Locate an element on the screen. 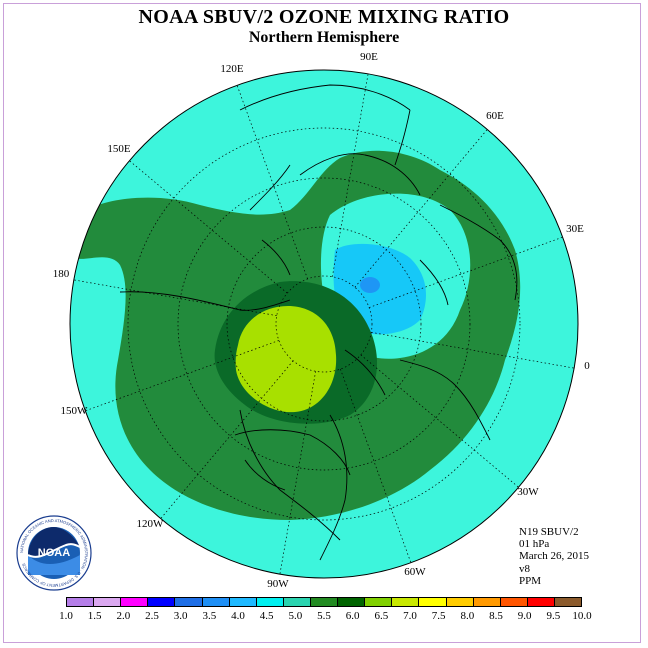  lon-label-90w: 90W is located at coordinates (278, 584).